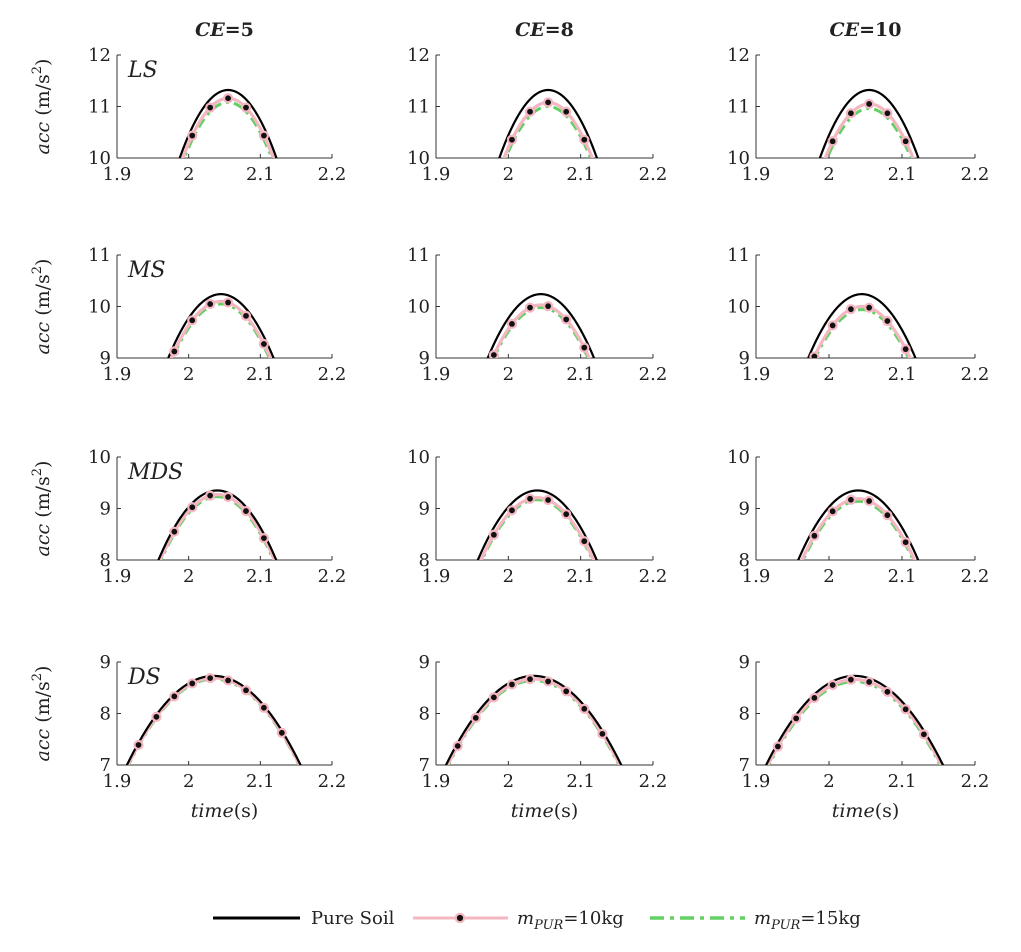 The image size is (1021, 952). Describe the element at coordinates (460, 918) in the screenshot. I see `legend-m10-marker` at that location.